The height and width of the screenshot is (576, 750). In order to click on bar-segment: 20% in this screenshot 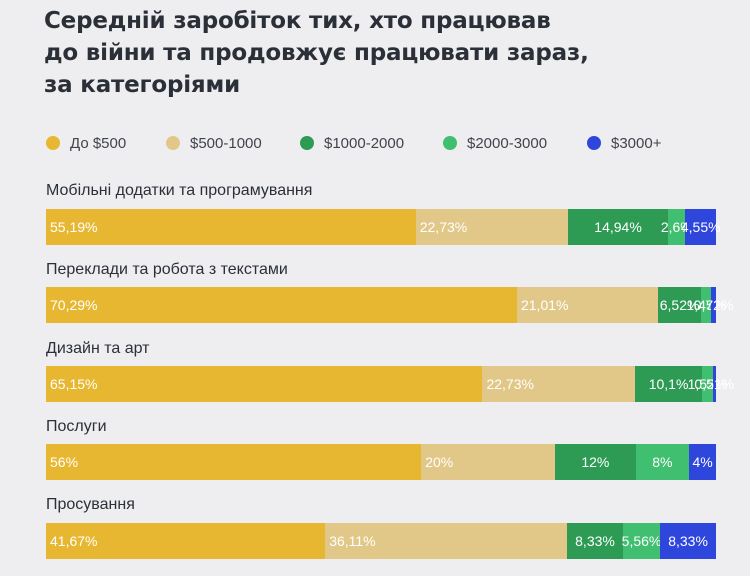, I will do `click(488, 462)`.